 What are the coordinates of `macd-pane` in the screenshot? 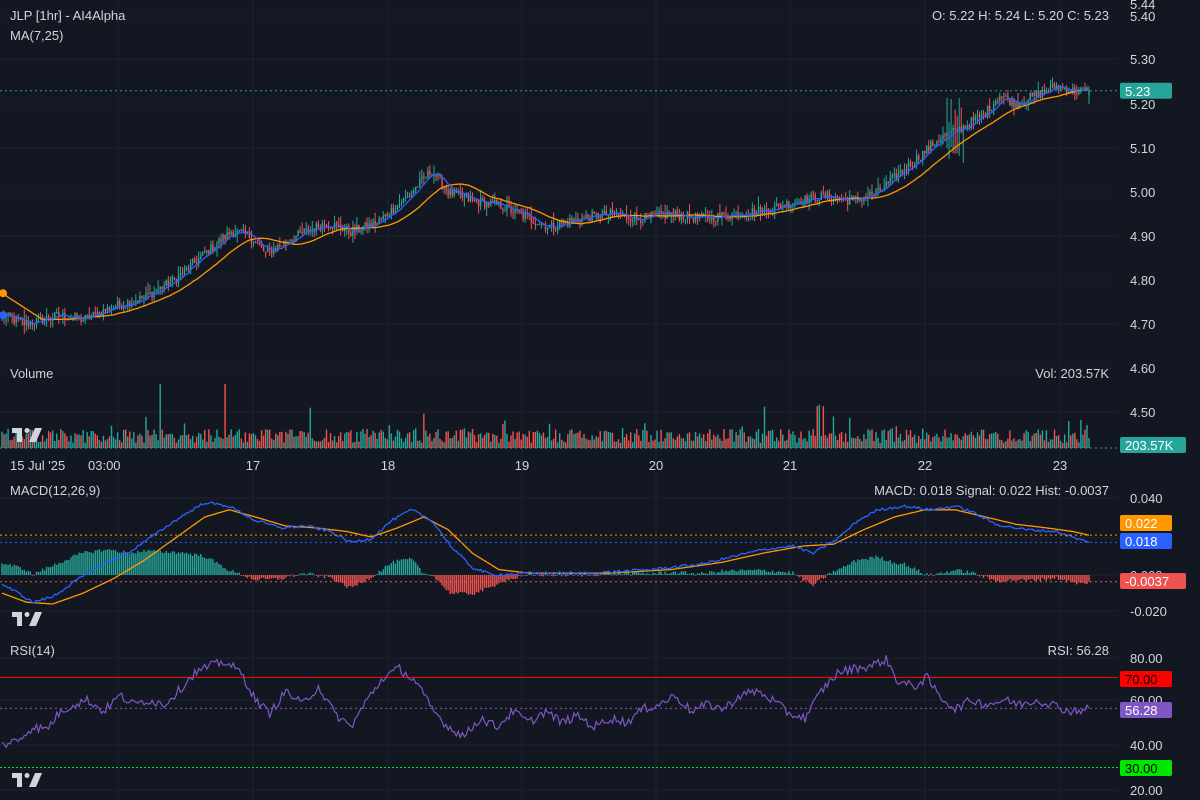 It's located at (559, 553).